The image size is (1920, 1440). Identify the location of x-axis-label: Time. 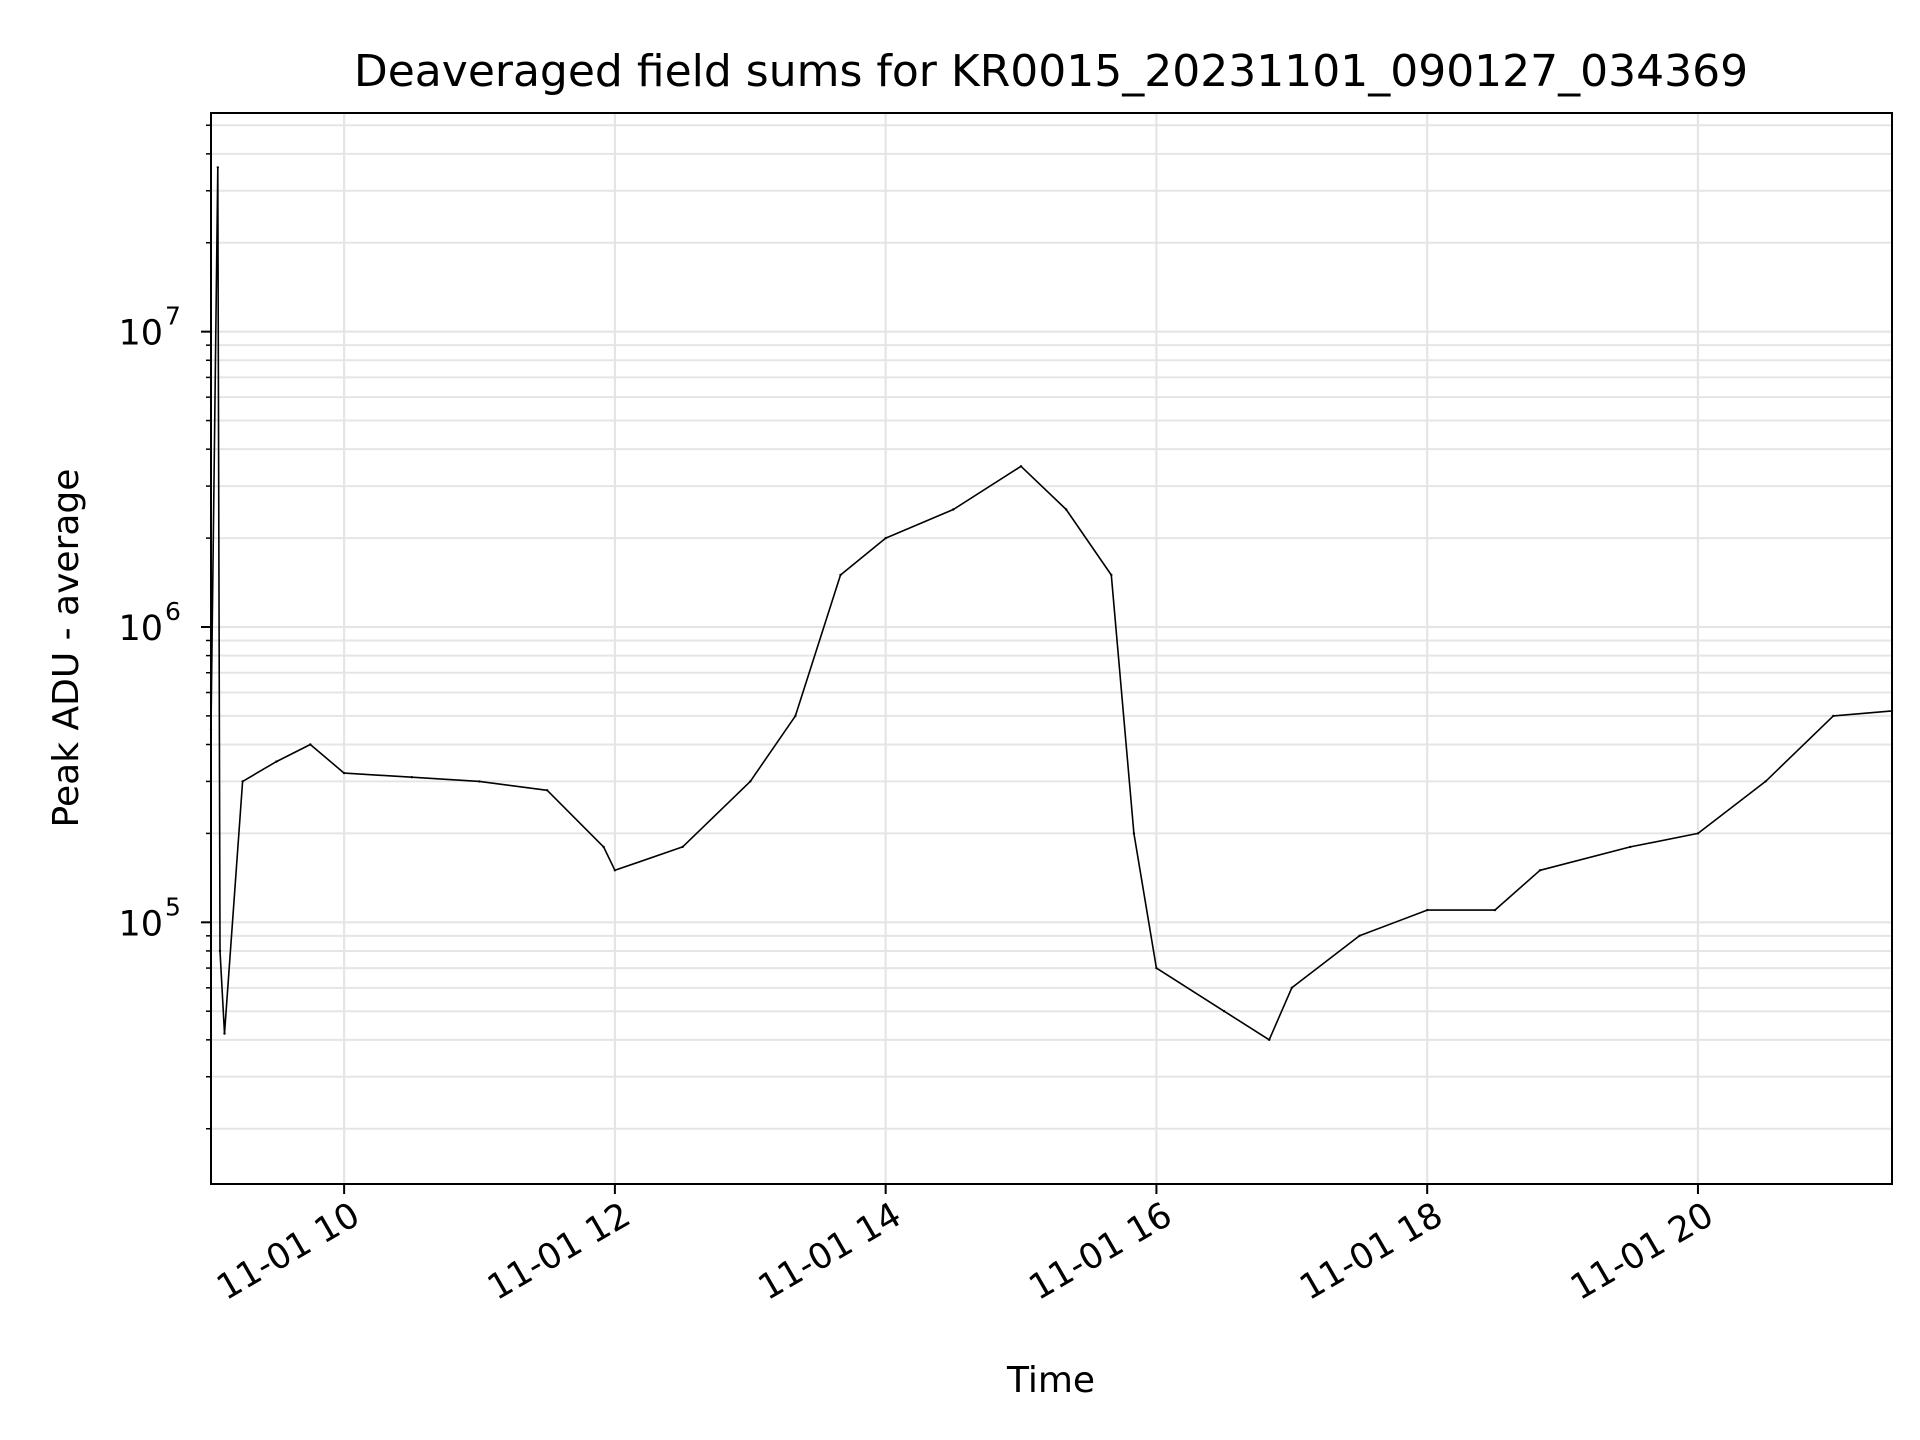
(1050, 1380).